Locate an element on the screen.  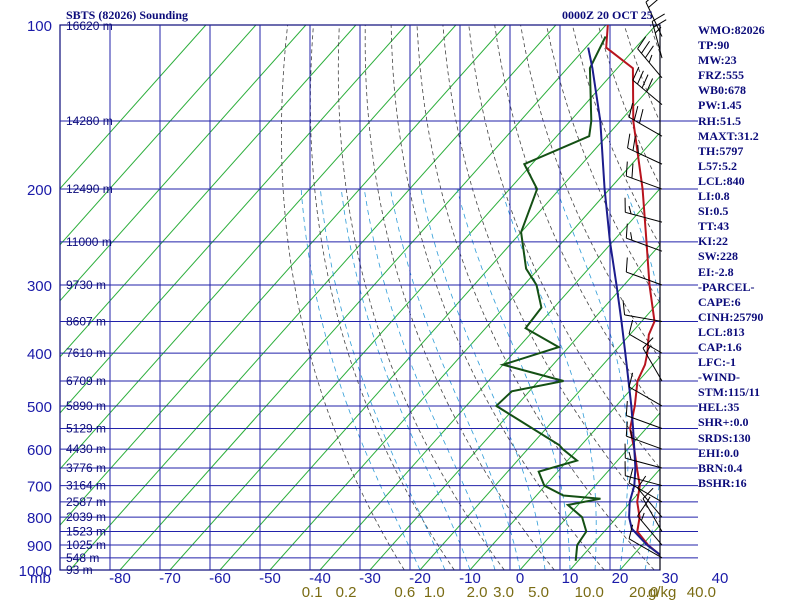
temperature-tick-label: -80 is located at coordinates (120, 578).